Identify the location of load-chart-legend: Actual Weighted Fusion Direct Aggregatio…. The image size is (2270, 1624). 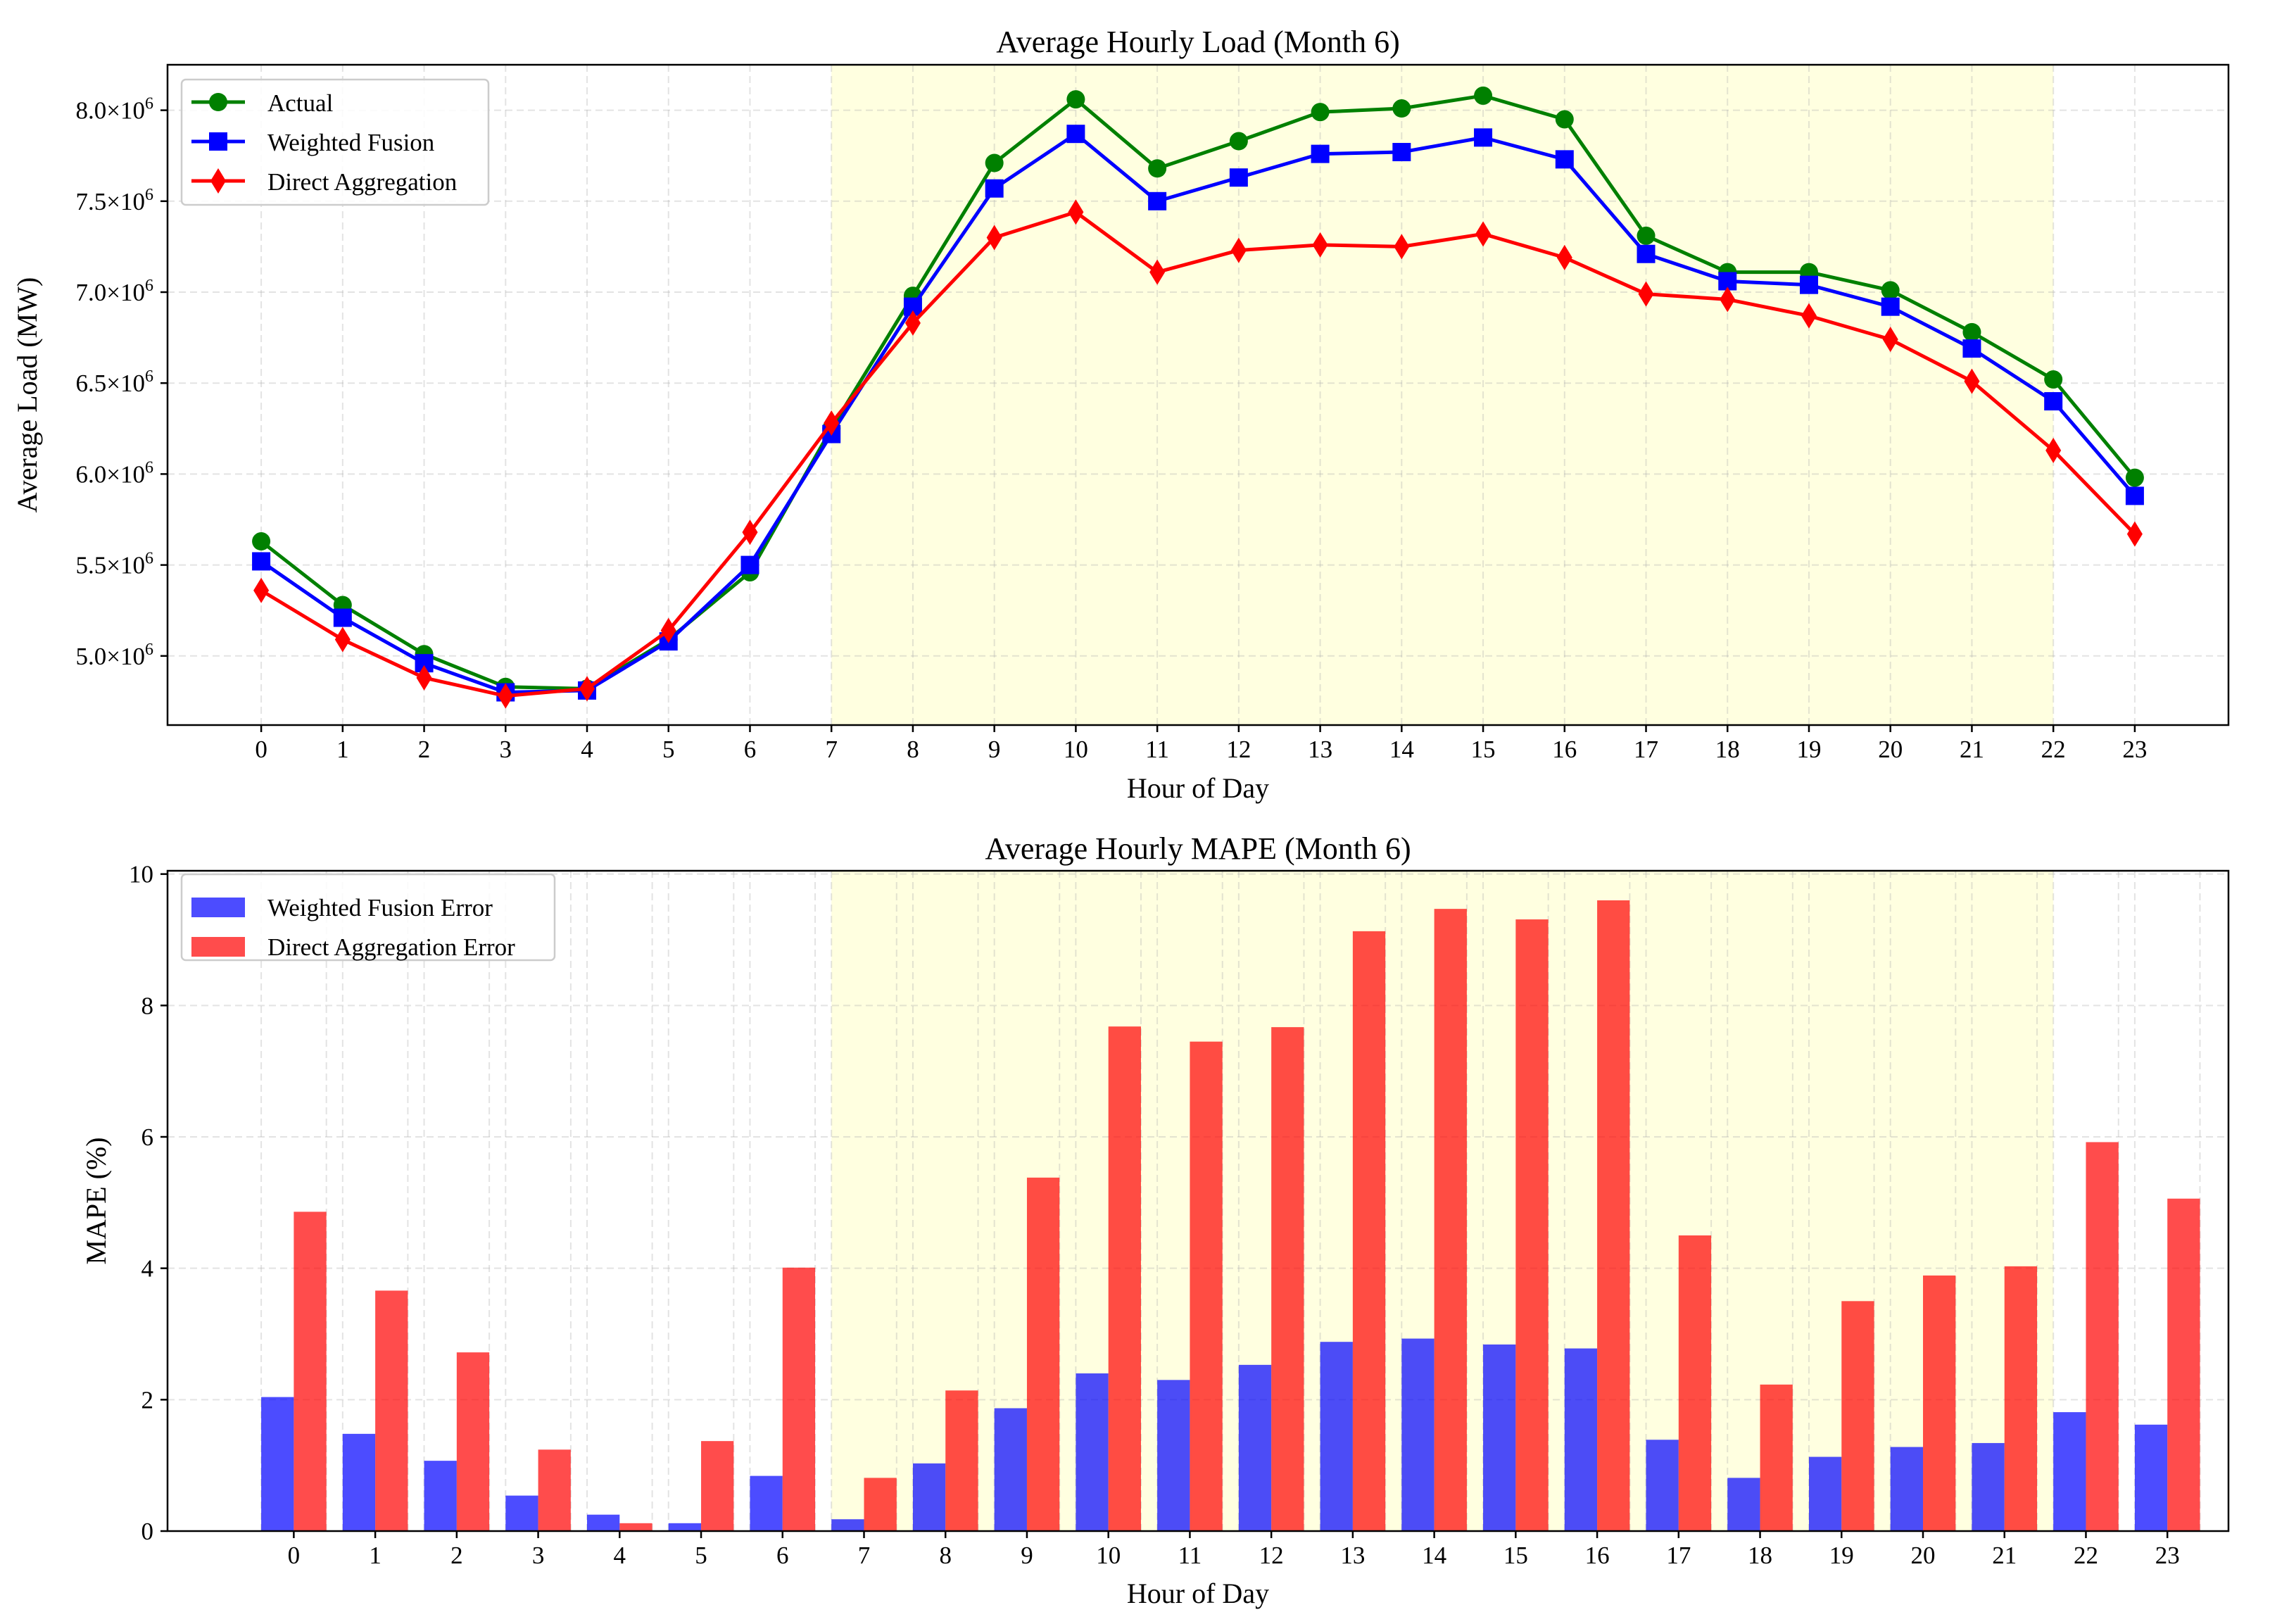
(335, 142).